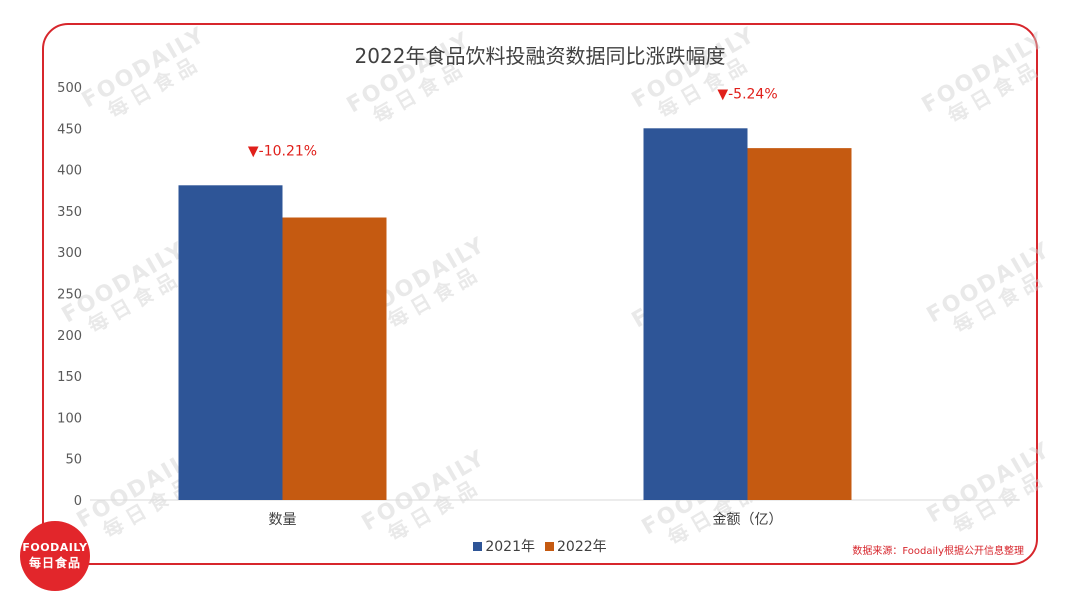 The image size is (1080, 608). What do you see at coordinates (582, 547) in the screenshot?
I see `legend-label-2022: 2022年` at bounding box center [582, 547].